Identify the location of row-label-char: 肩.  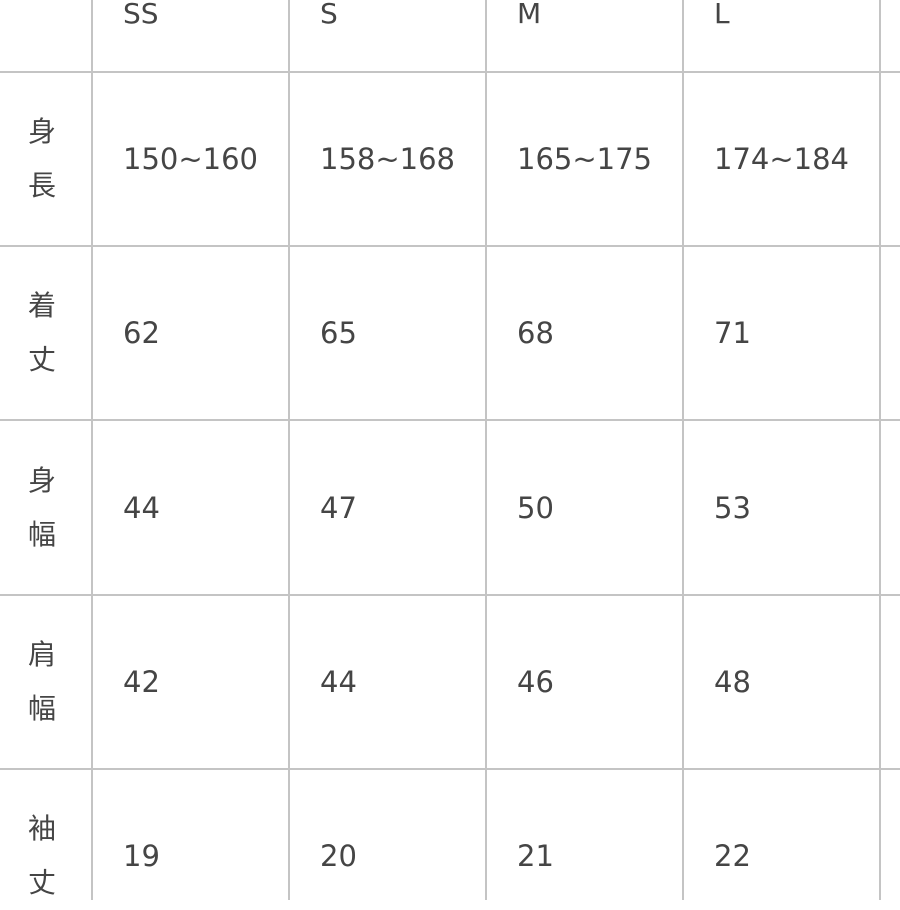
(41, 654).